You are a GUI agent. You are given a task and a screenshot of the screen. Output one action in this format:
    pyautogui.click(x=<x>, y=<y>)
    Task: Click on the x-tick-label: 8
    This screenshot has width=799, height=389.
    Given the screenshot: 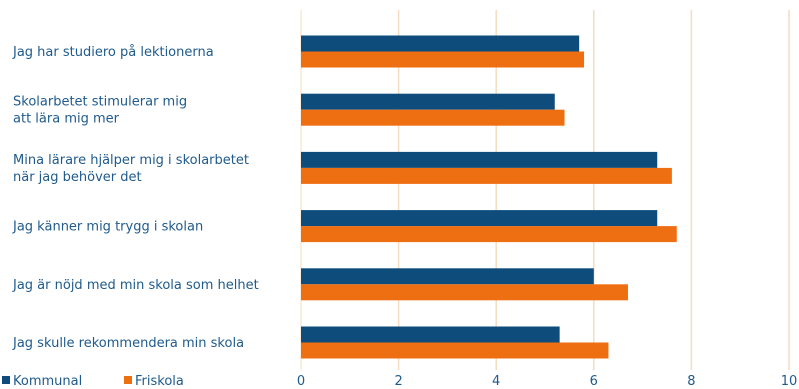 What is the action you would take?
    pyautogui.click(x=691, y=381)
    